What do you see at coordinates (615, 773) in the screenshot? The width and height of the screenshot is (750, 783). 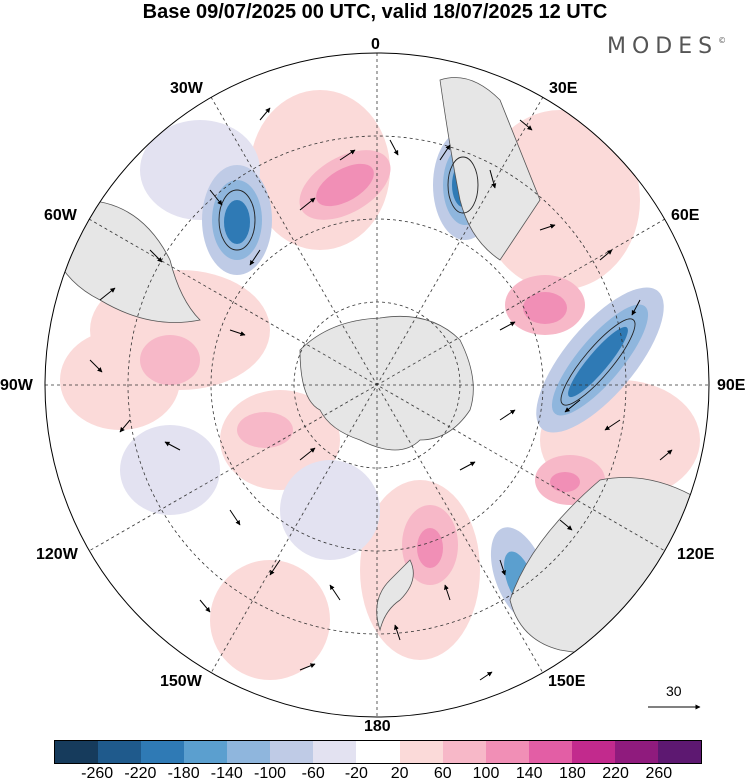 I see `colorbar-tick-label: 220` at bounding box center [615, 773].